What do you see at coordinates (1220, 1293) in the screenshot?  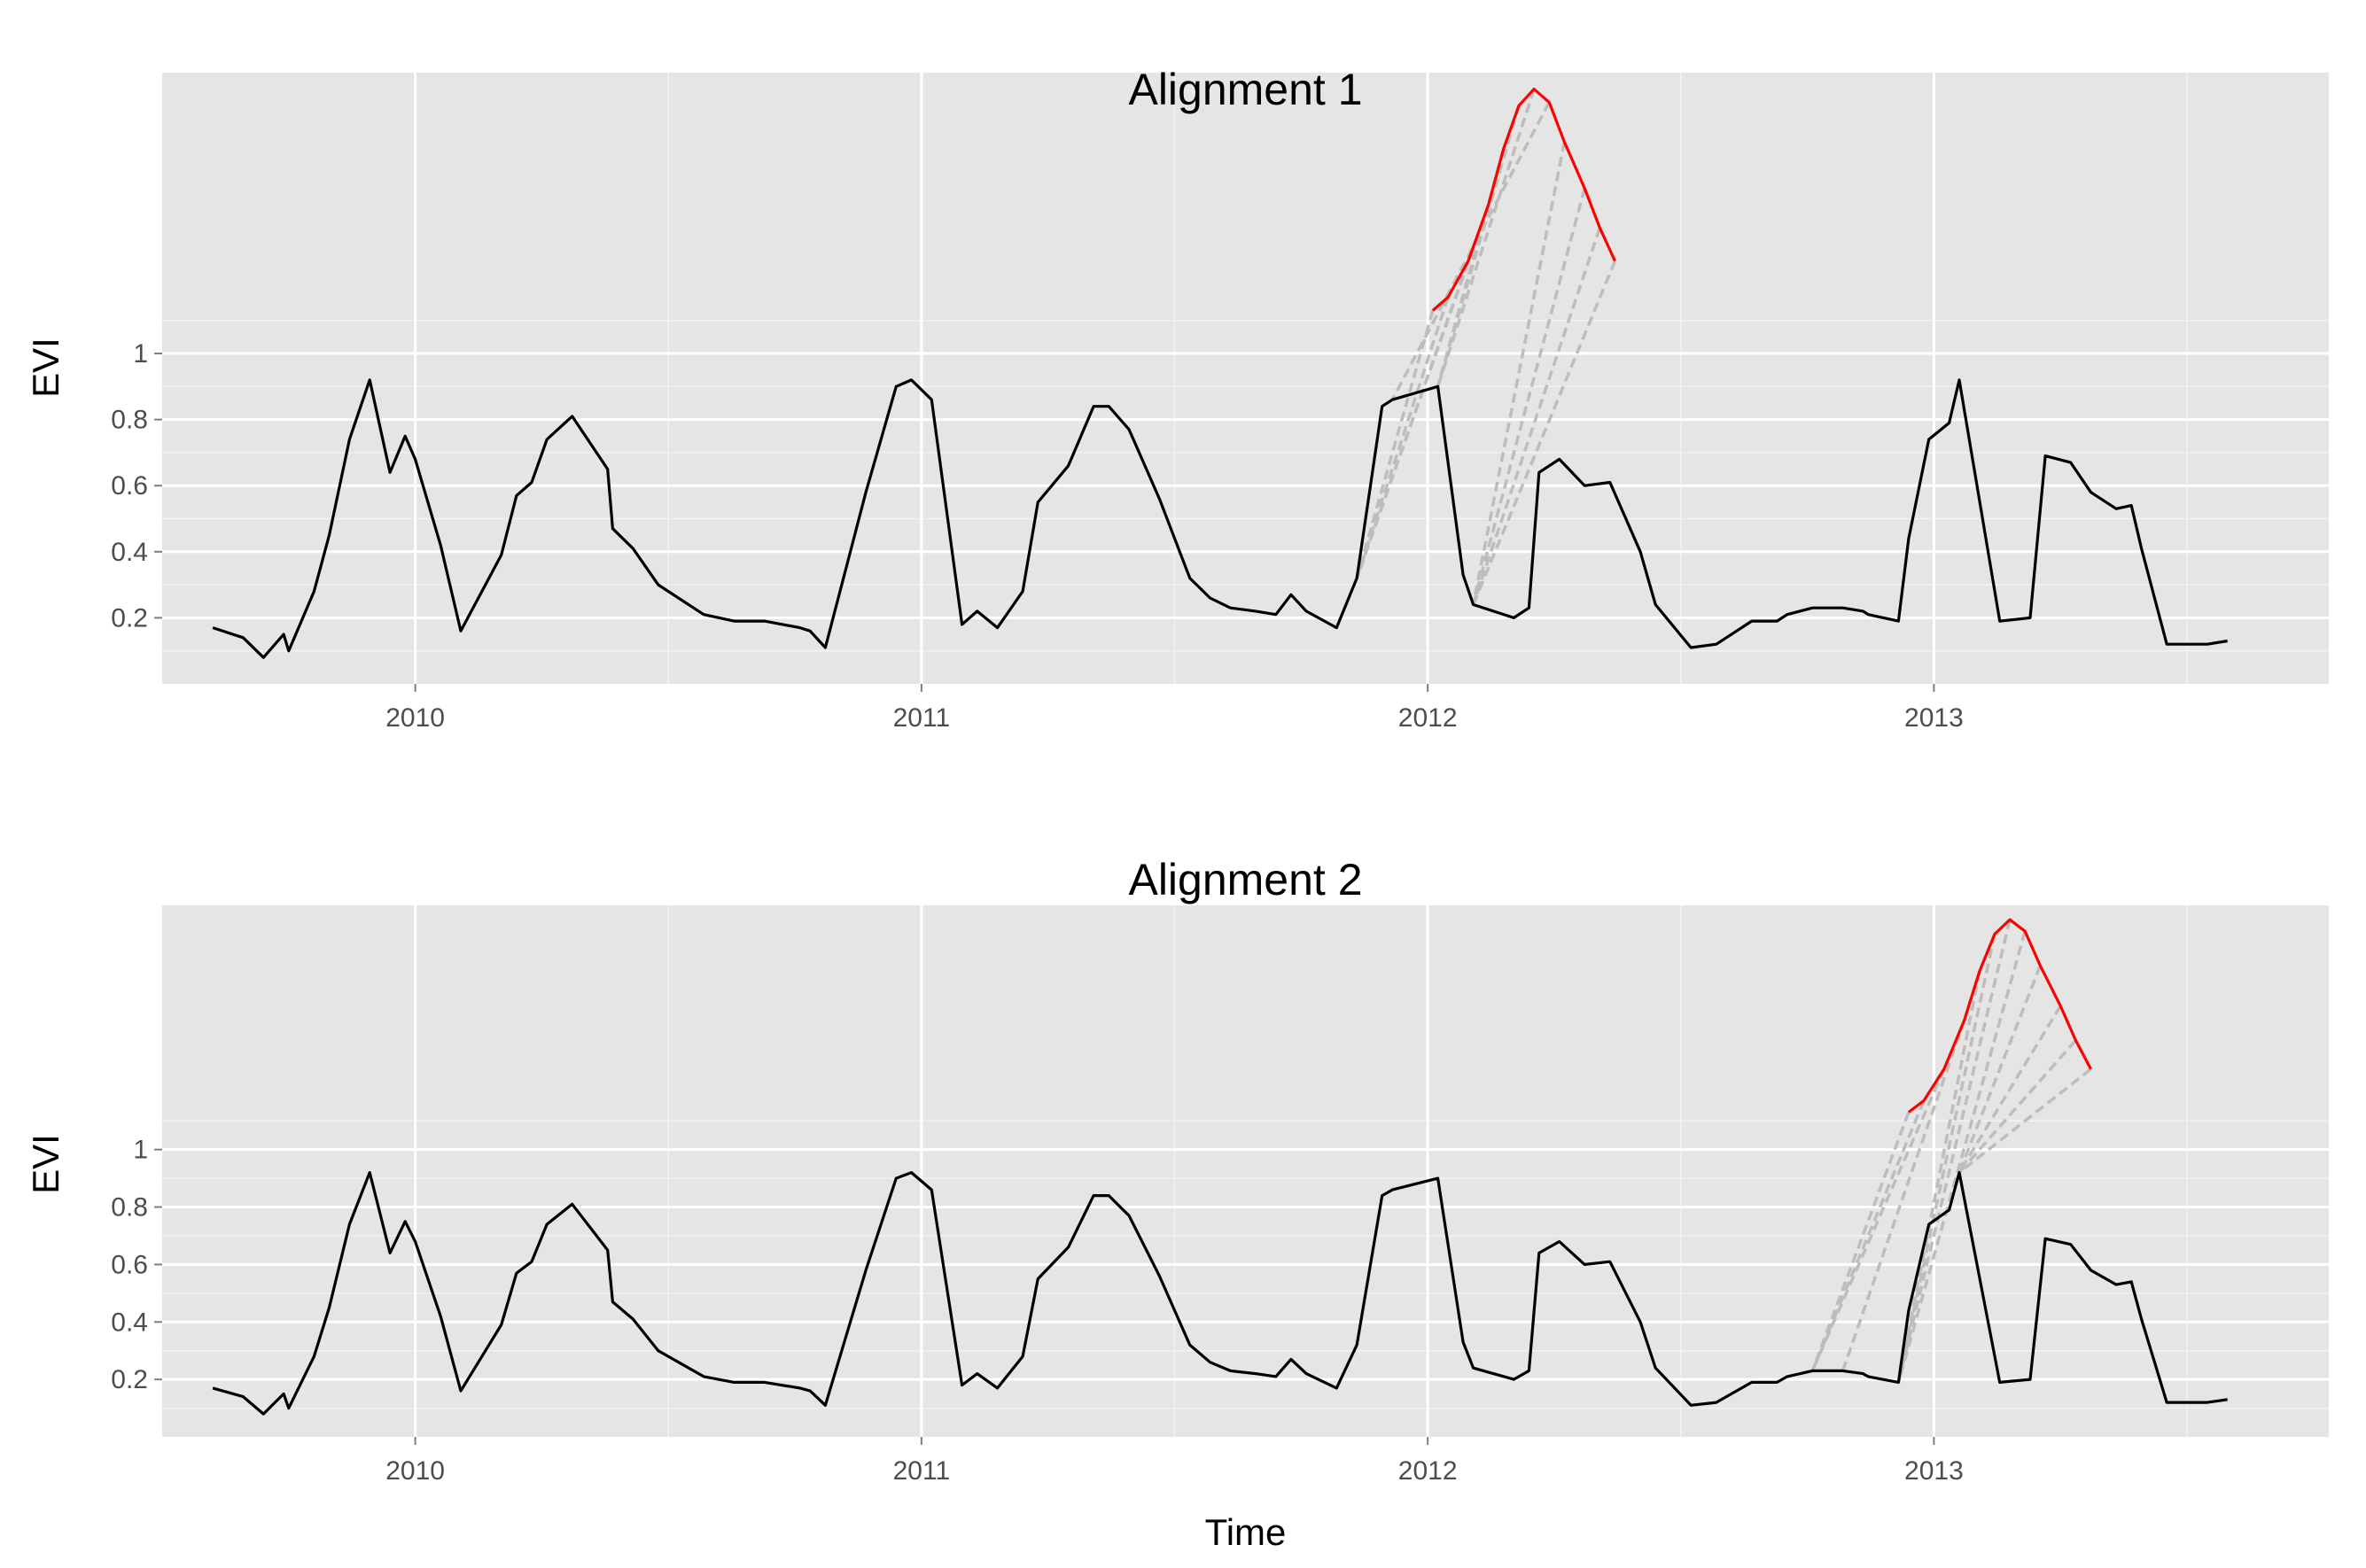 I see `series-line-evi` at bounding box center [1220, 1293].